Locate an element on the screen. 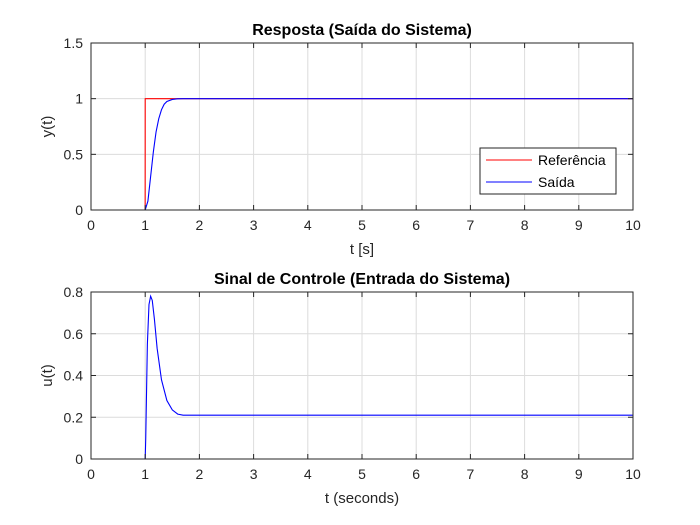 The height and width of the screenshot is (525, 700). y-tick-label: 1.5 is located at coordinates (74, 43).